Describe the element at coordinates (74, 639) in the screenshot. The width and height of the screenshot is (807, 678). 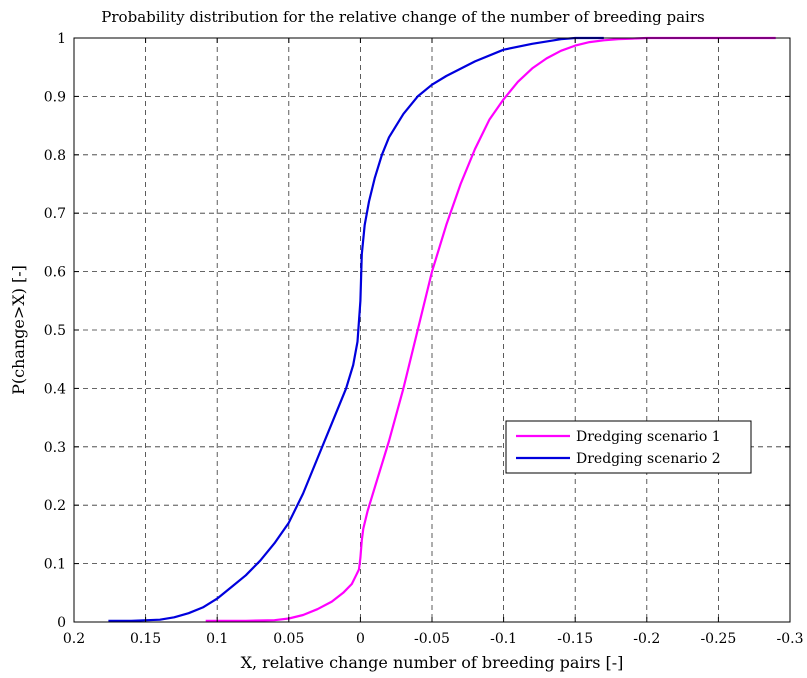
I see `x-tick-label: 0.2` at that location.